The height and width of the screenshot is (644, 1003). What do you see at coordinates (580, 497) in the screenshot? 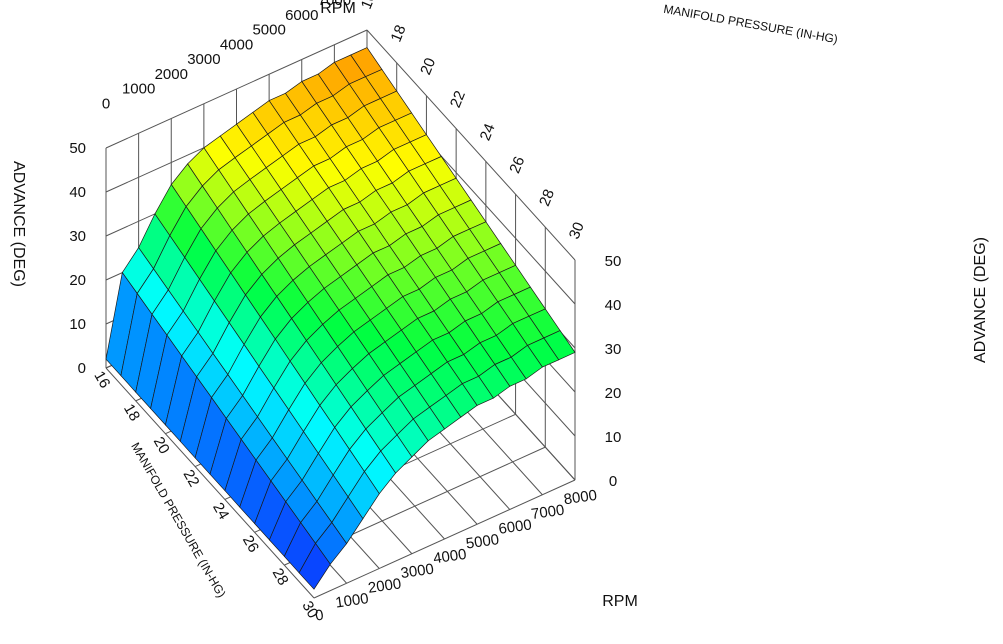
I see `front-rpm-tick-label: 8000` at bounding box center [580, 497].